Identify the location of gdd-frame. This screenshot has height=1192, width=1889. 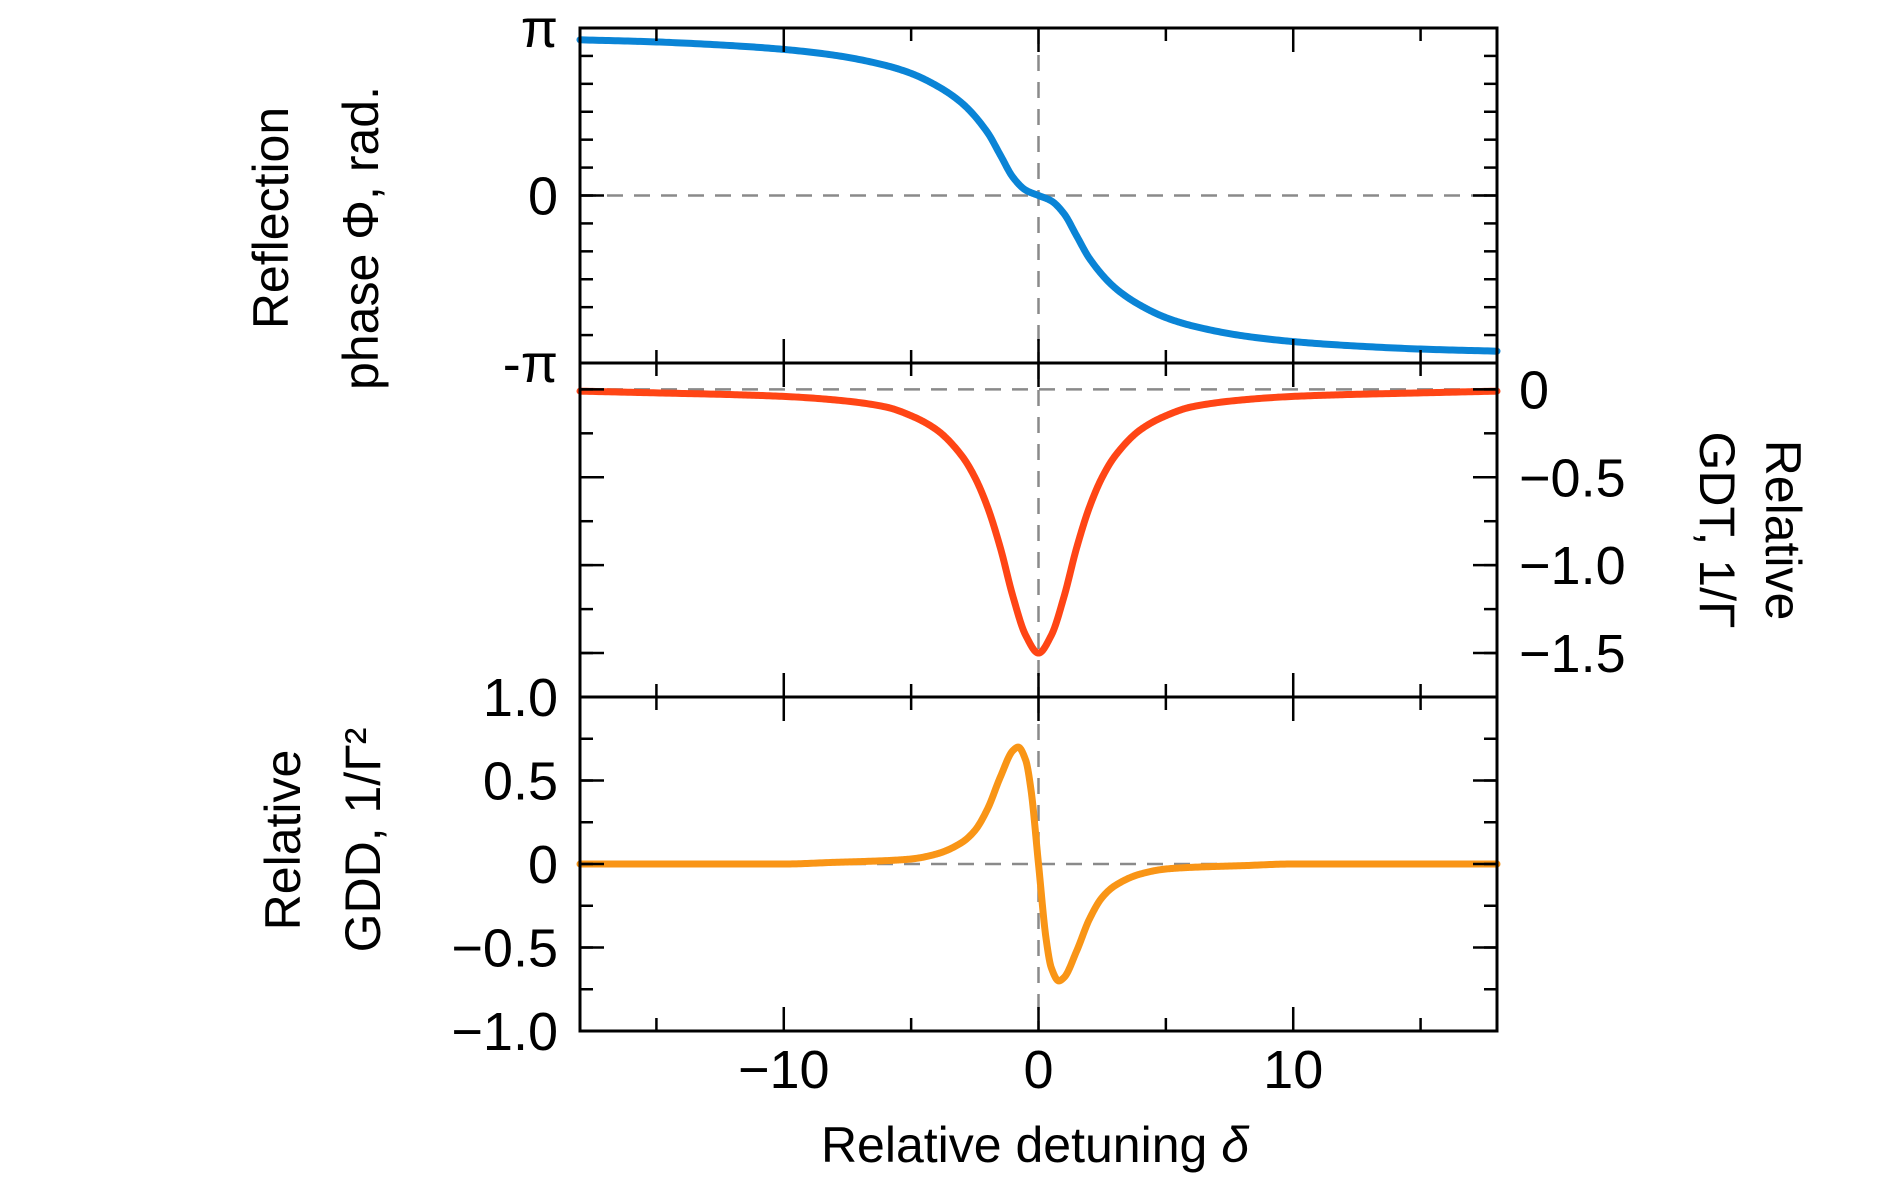
(1038, 864).